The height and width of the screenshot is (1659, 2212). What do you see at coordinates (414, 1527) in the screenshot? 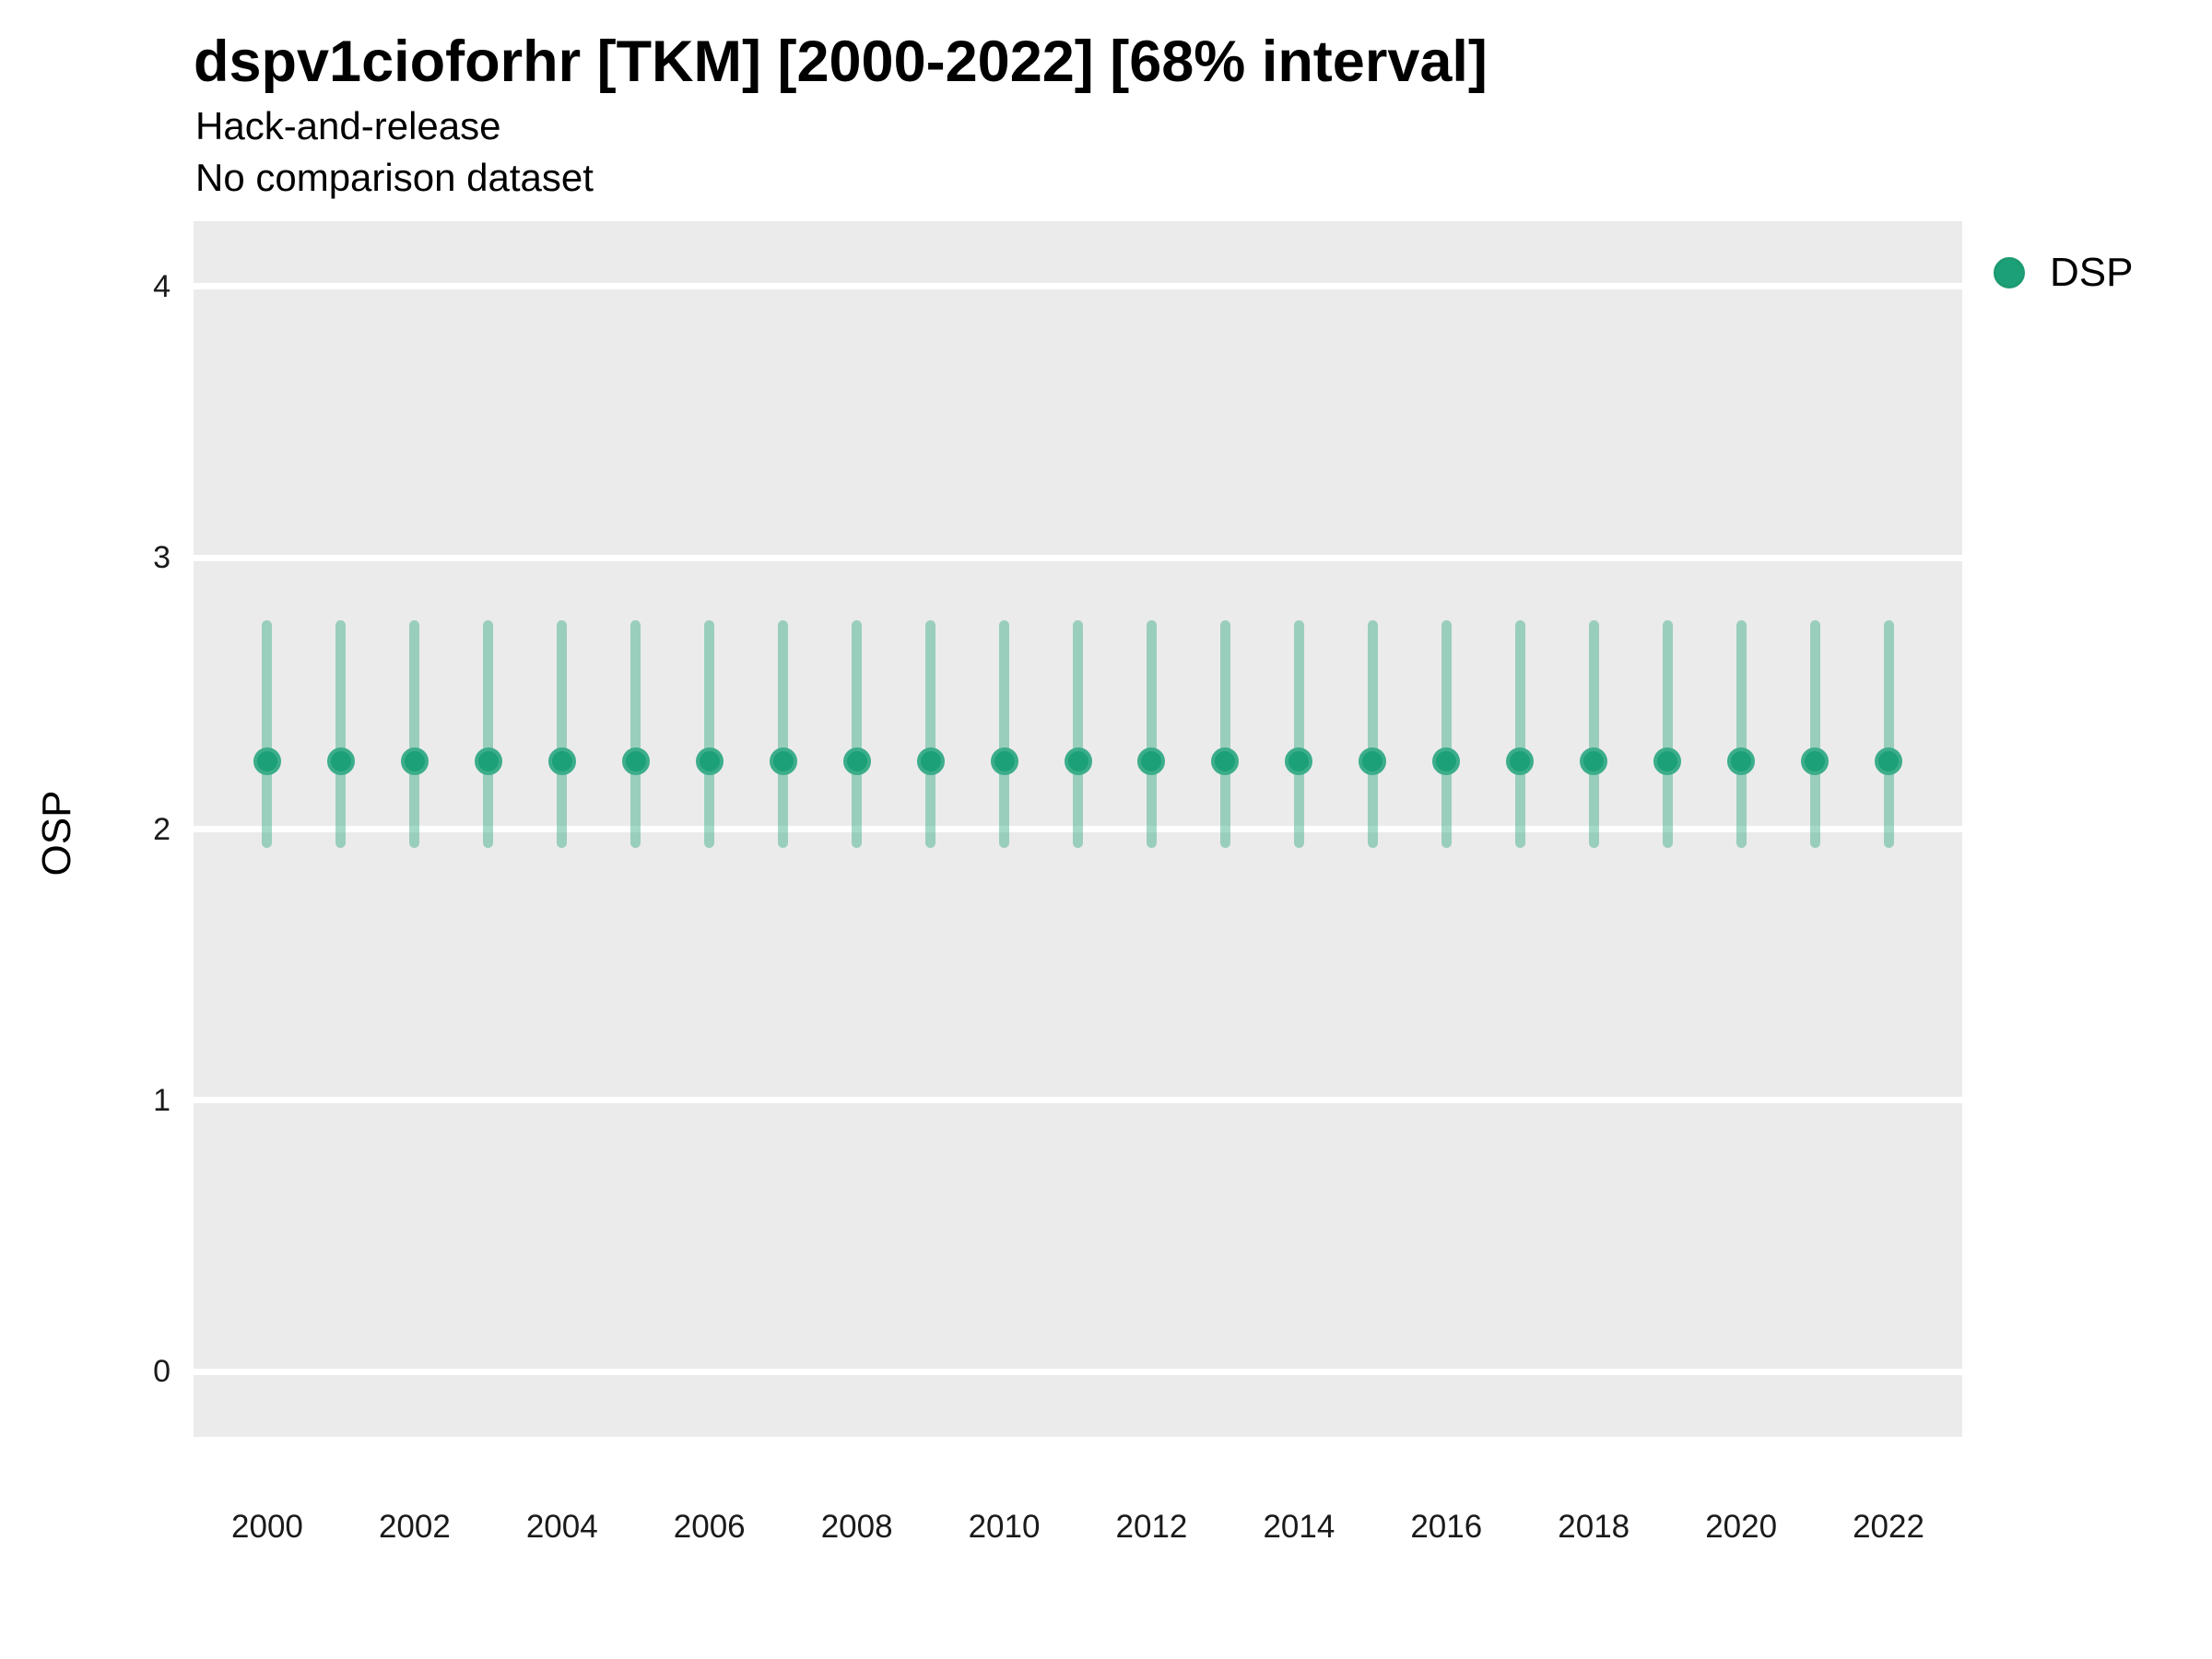
I see `x-tick-label: 2002` at bounding box center [414, 1527].